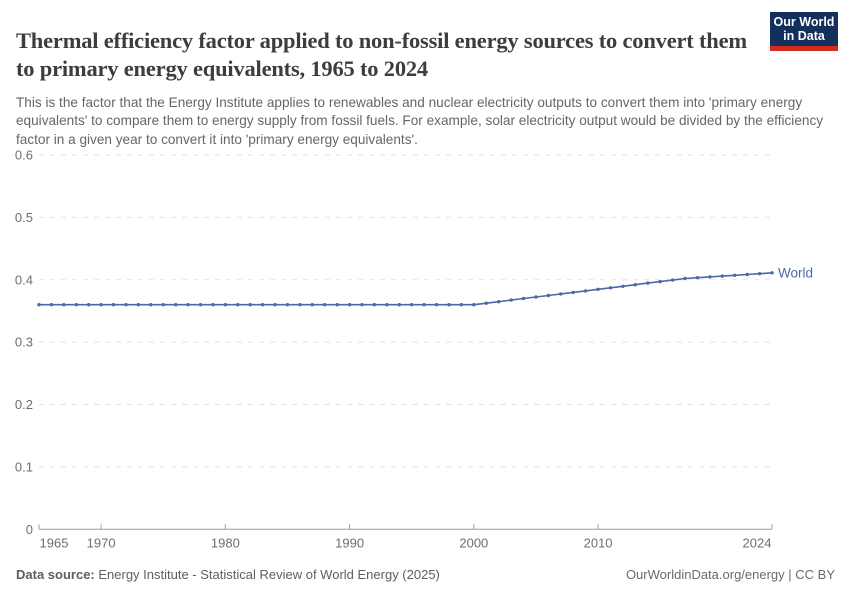 The height and width of the screenshot is (600, 850). I want to click on owid-logo-box: Our World in Data, so click(804, 29).